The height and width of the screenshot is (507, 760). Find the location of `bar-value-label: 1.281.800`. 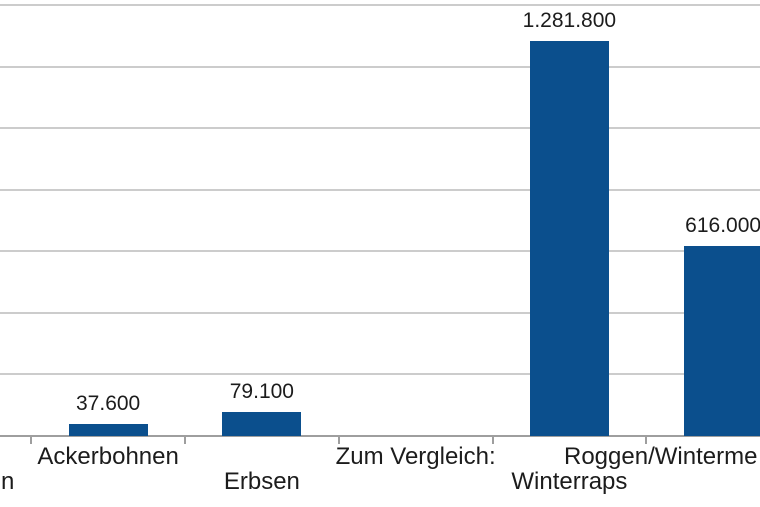

bar-value-label: 1.281.800 is located at coordinates (569, 21).